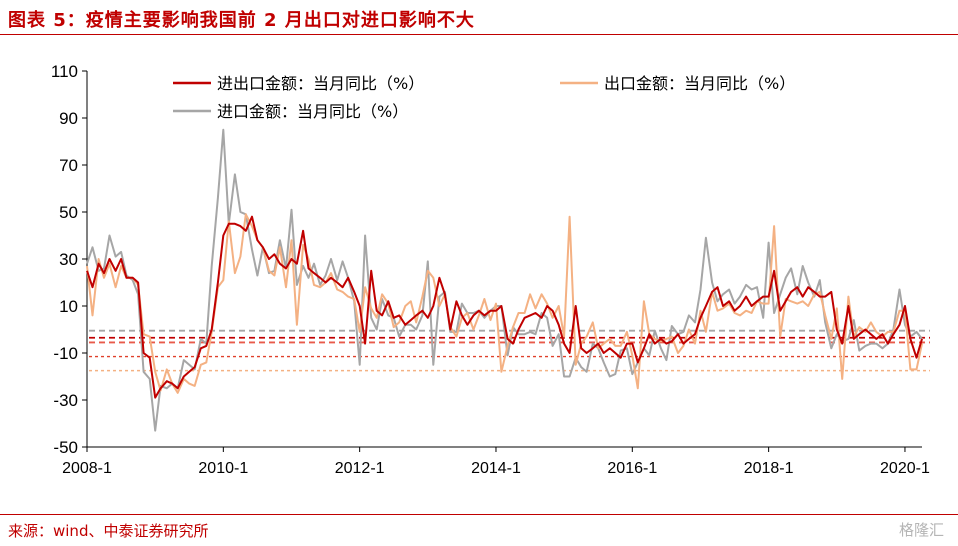 Image resolution: width=958 pixels, height=546 pixels. I want to click on y-tick-label: 30, so click(68, 259).